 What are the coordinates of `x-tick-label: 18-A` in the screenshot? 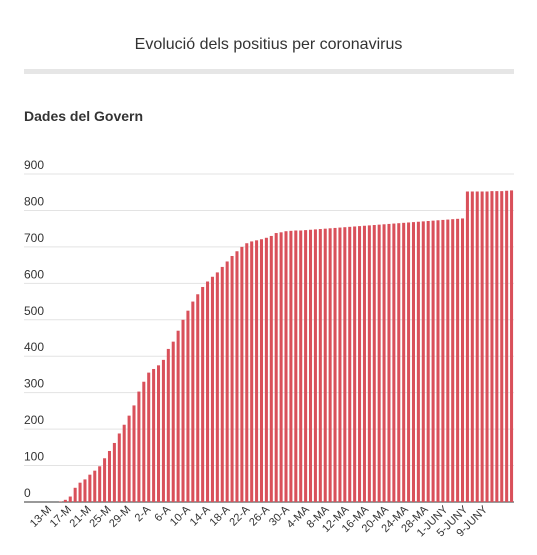 It's located at (220, 515).